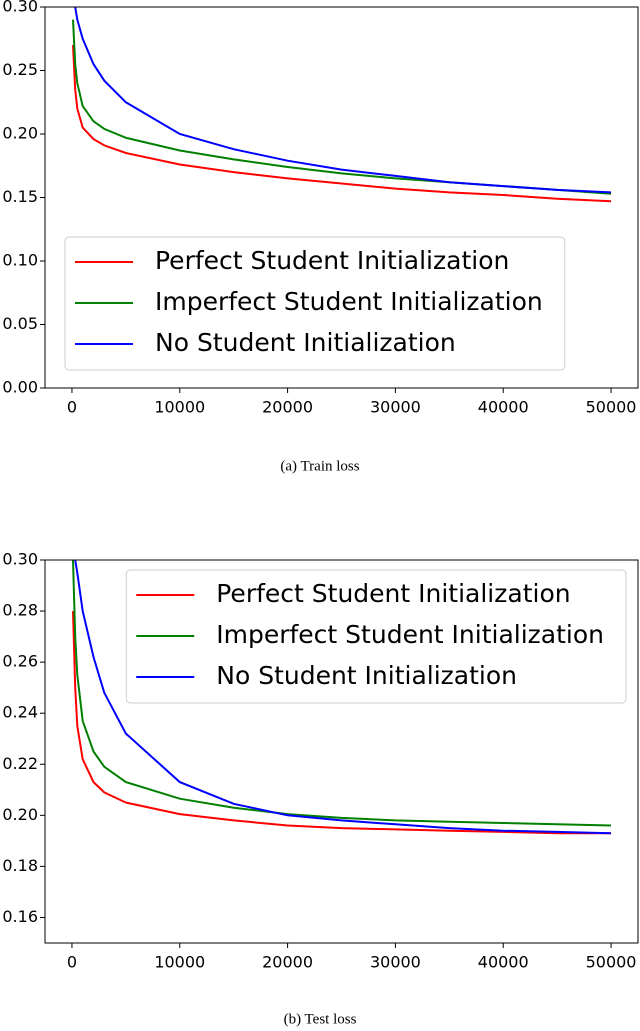 The height and width of the screenshot is (1031, 640). Describe the element at coordinates (319, 466) in the screenshot. I see `caption: (a) Train loss` at that location.